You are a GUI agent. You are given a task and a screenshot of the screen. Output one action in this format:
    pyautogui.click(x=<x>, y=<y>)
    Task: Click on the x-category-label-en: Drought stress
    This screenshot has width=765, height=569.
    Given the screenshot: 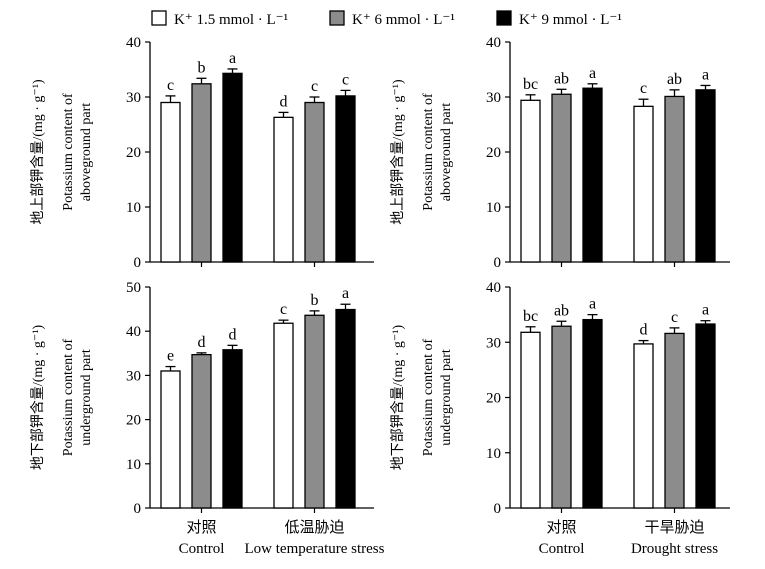 What is the action you would take?
    pyautogui.click(x=674, y=549)
    